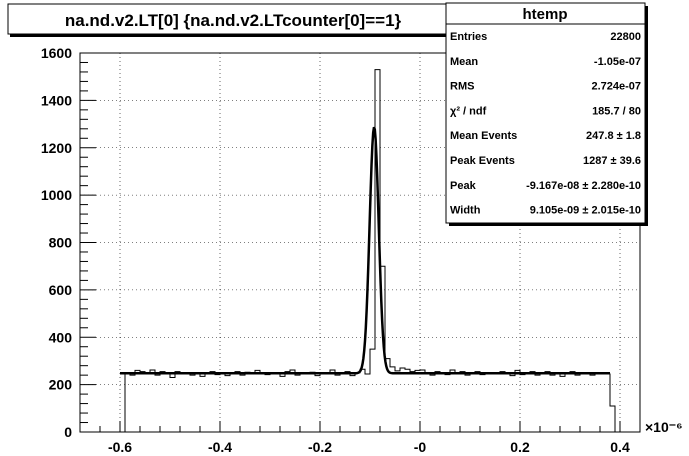  I want to click on stats-key: χ² / ndf, so click(468, 111).